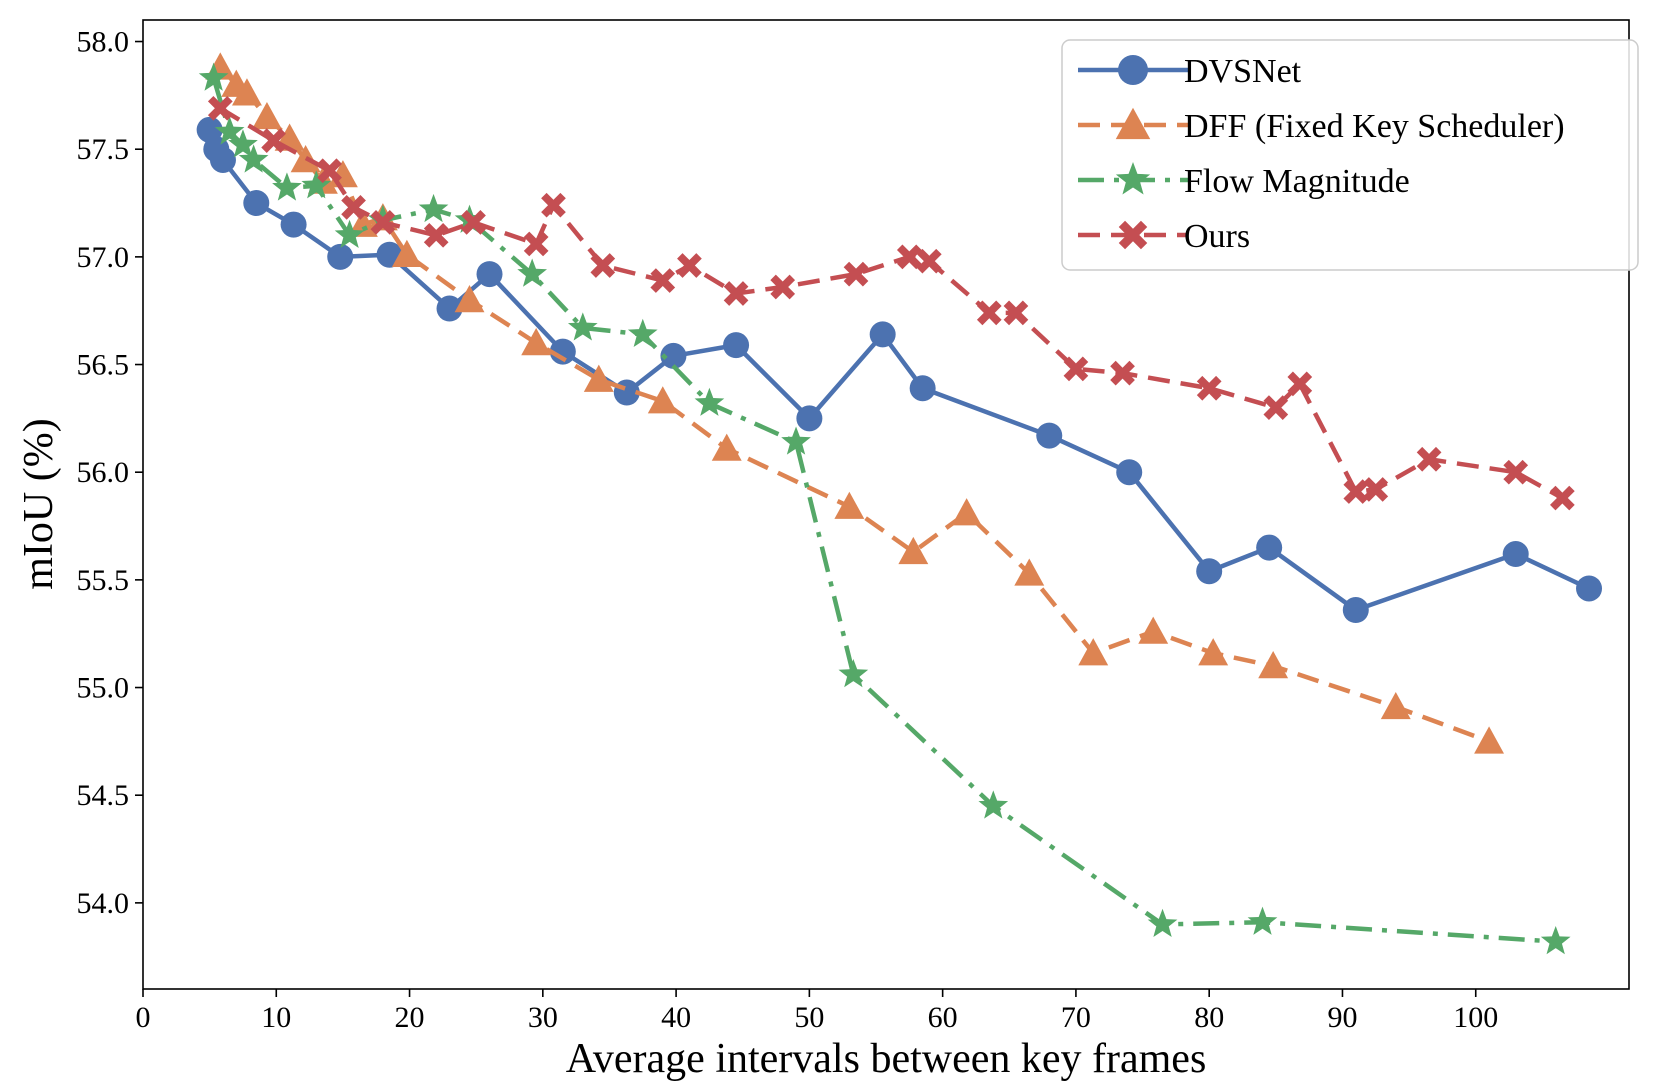 This screenshot has height=1088, width=1666. I want to click on legend-box, so click(1350, 155).